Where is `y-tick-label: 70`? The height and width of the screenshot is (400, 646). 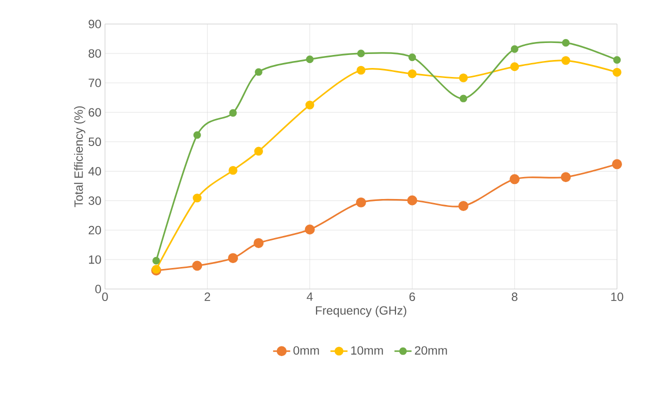 y-tick-label: 70 is located at coordinates (95, 83).